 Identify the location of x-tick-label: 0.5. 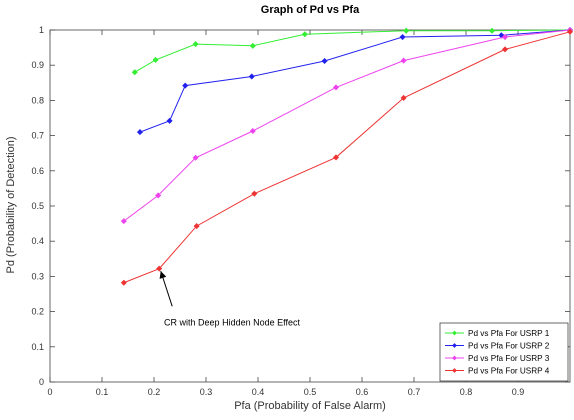
(310, 392).